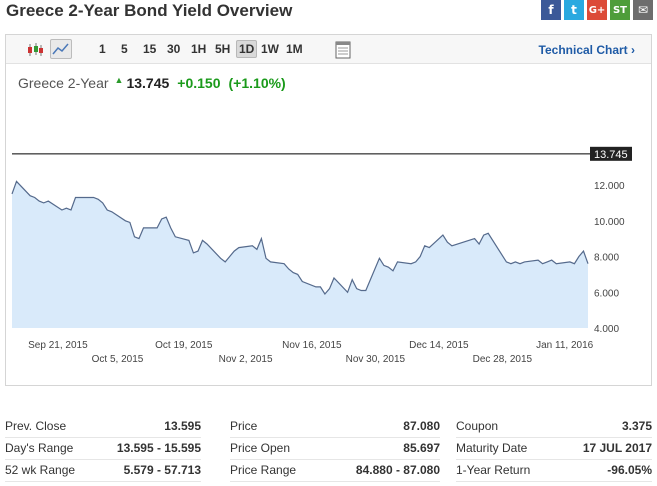 This screenshot has height=486, width=657. Describe the element at coordinates (397, 470) in the screenshot. I see `stat-value: 84.880 - 87.080` at that location.